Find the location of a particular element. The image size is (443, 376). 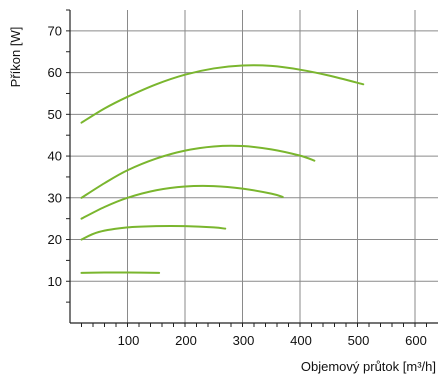

x-tick-label: 500 is located at coordinates (359, 340).